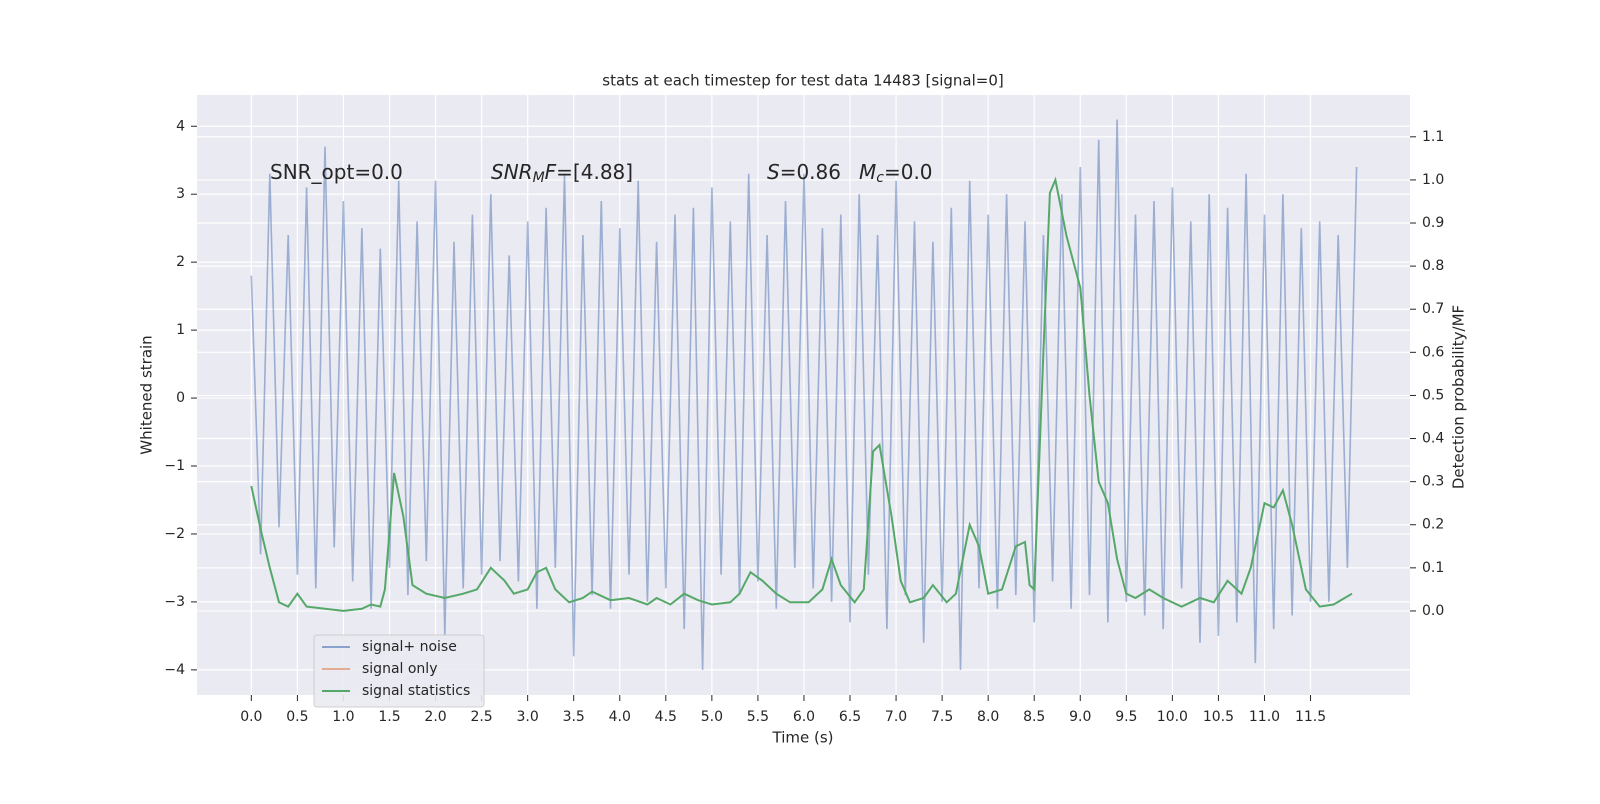 This screenshot has height=804, width=1600. What do you see at coordinates (896, 717) in the screenshot?
I see `x-tick-label: 7.0` at bounding box center [896, 717].